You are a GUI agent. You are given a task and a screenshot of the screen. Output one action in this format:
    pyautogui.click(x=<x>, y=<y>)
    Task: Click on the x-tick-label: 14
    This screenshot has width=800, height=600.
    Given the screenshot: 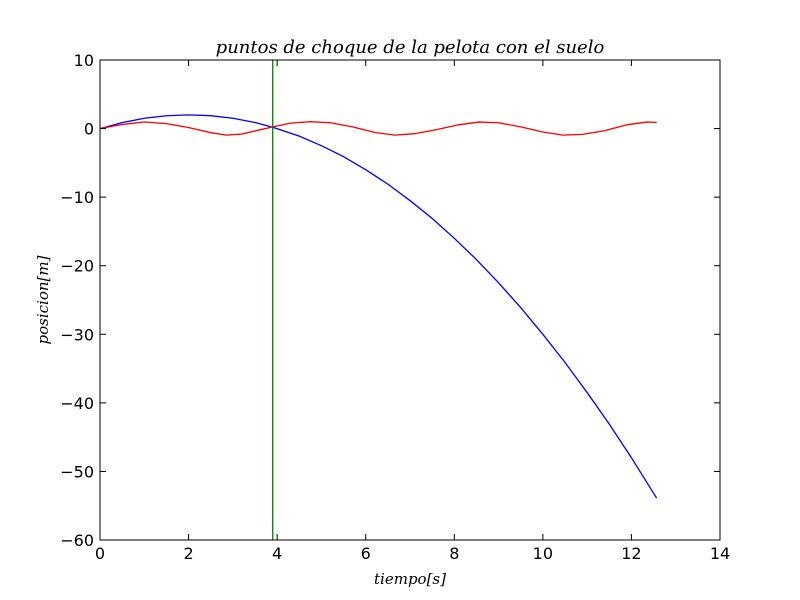 What is the action you would take?
    pyautogui.click(x=720, y=553)
    